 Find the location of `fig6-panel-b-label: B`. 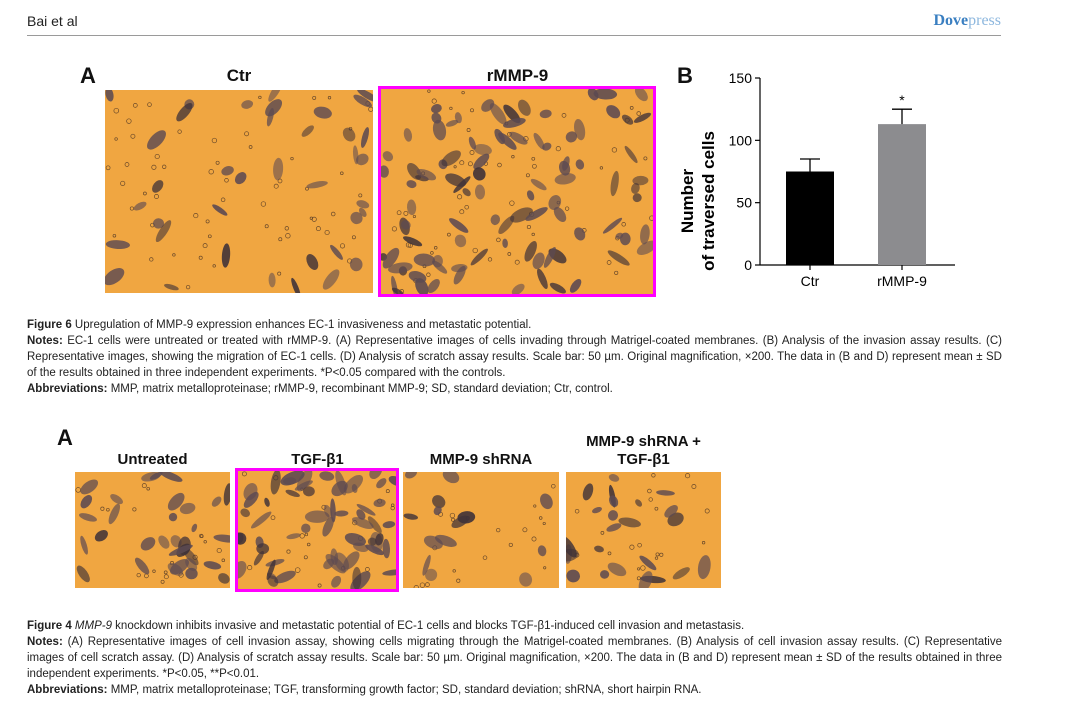

fig6-panel-b-label: B is located at coordinates (685, 75).